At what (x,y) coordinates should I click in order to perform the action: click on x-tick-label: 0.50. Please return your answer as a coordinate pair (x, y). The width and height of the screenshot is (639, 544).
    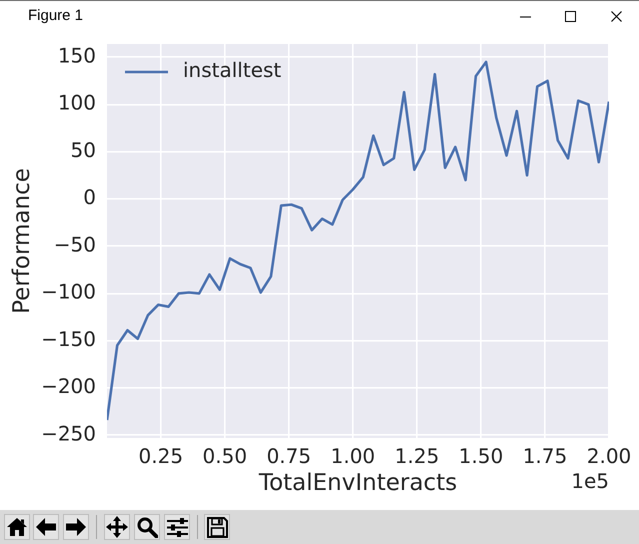
    Looking at the image, I should click on (225, 456).